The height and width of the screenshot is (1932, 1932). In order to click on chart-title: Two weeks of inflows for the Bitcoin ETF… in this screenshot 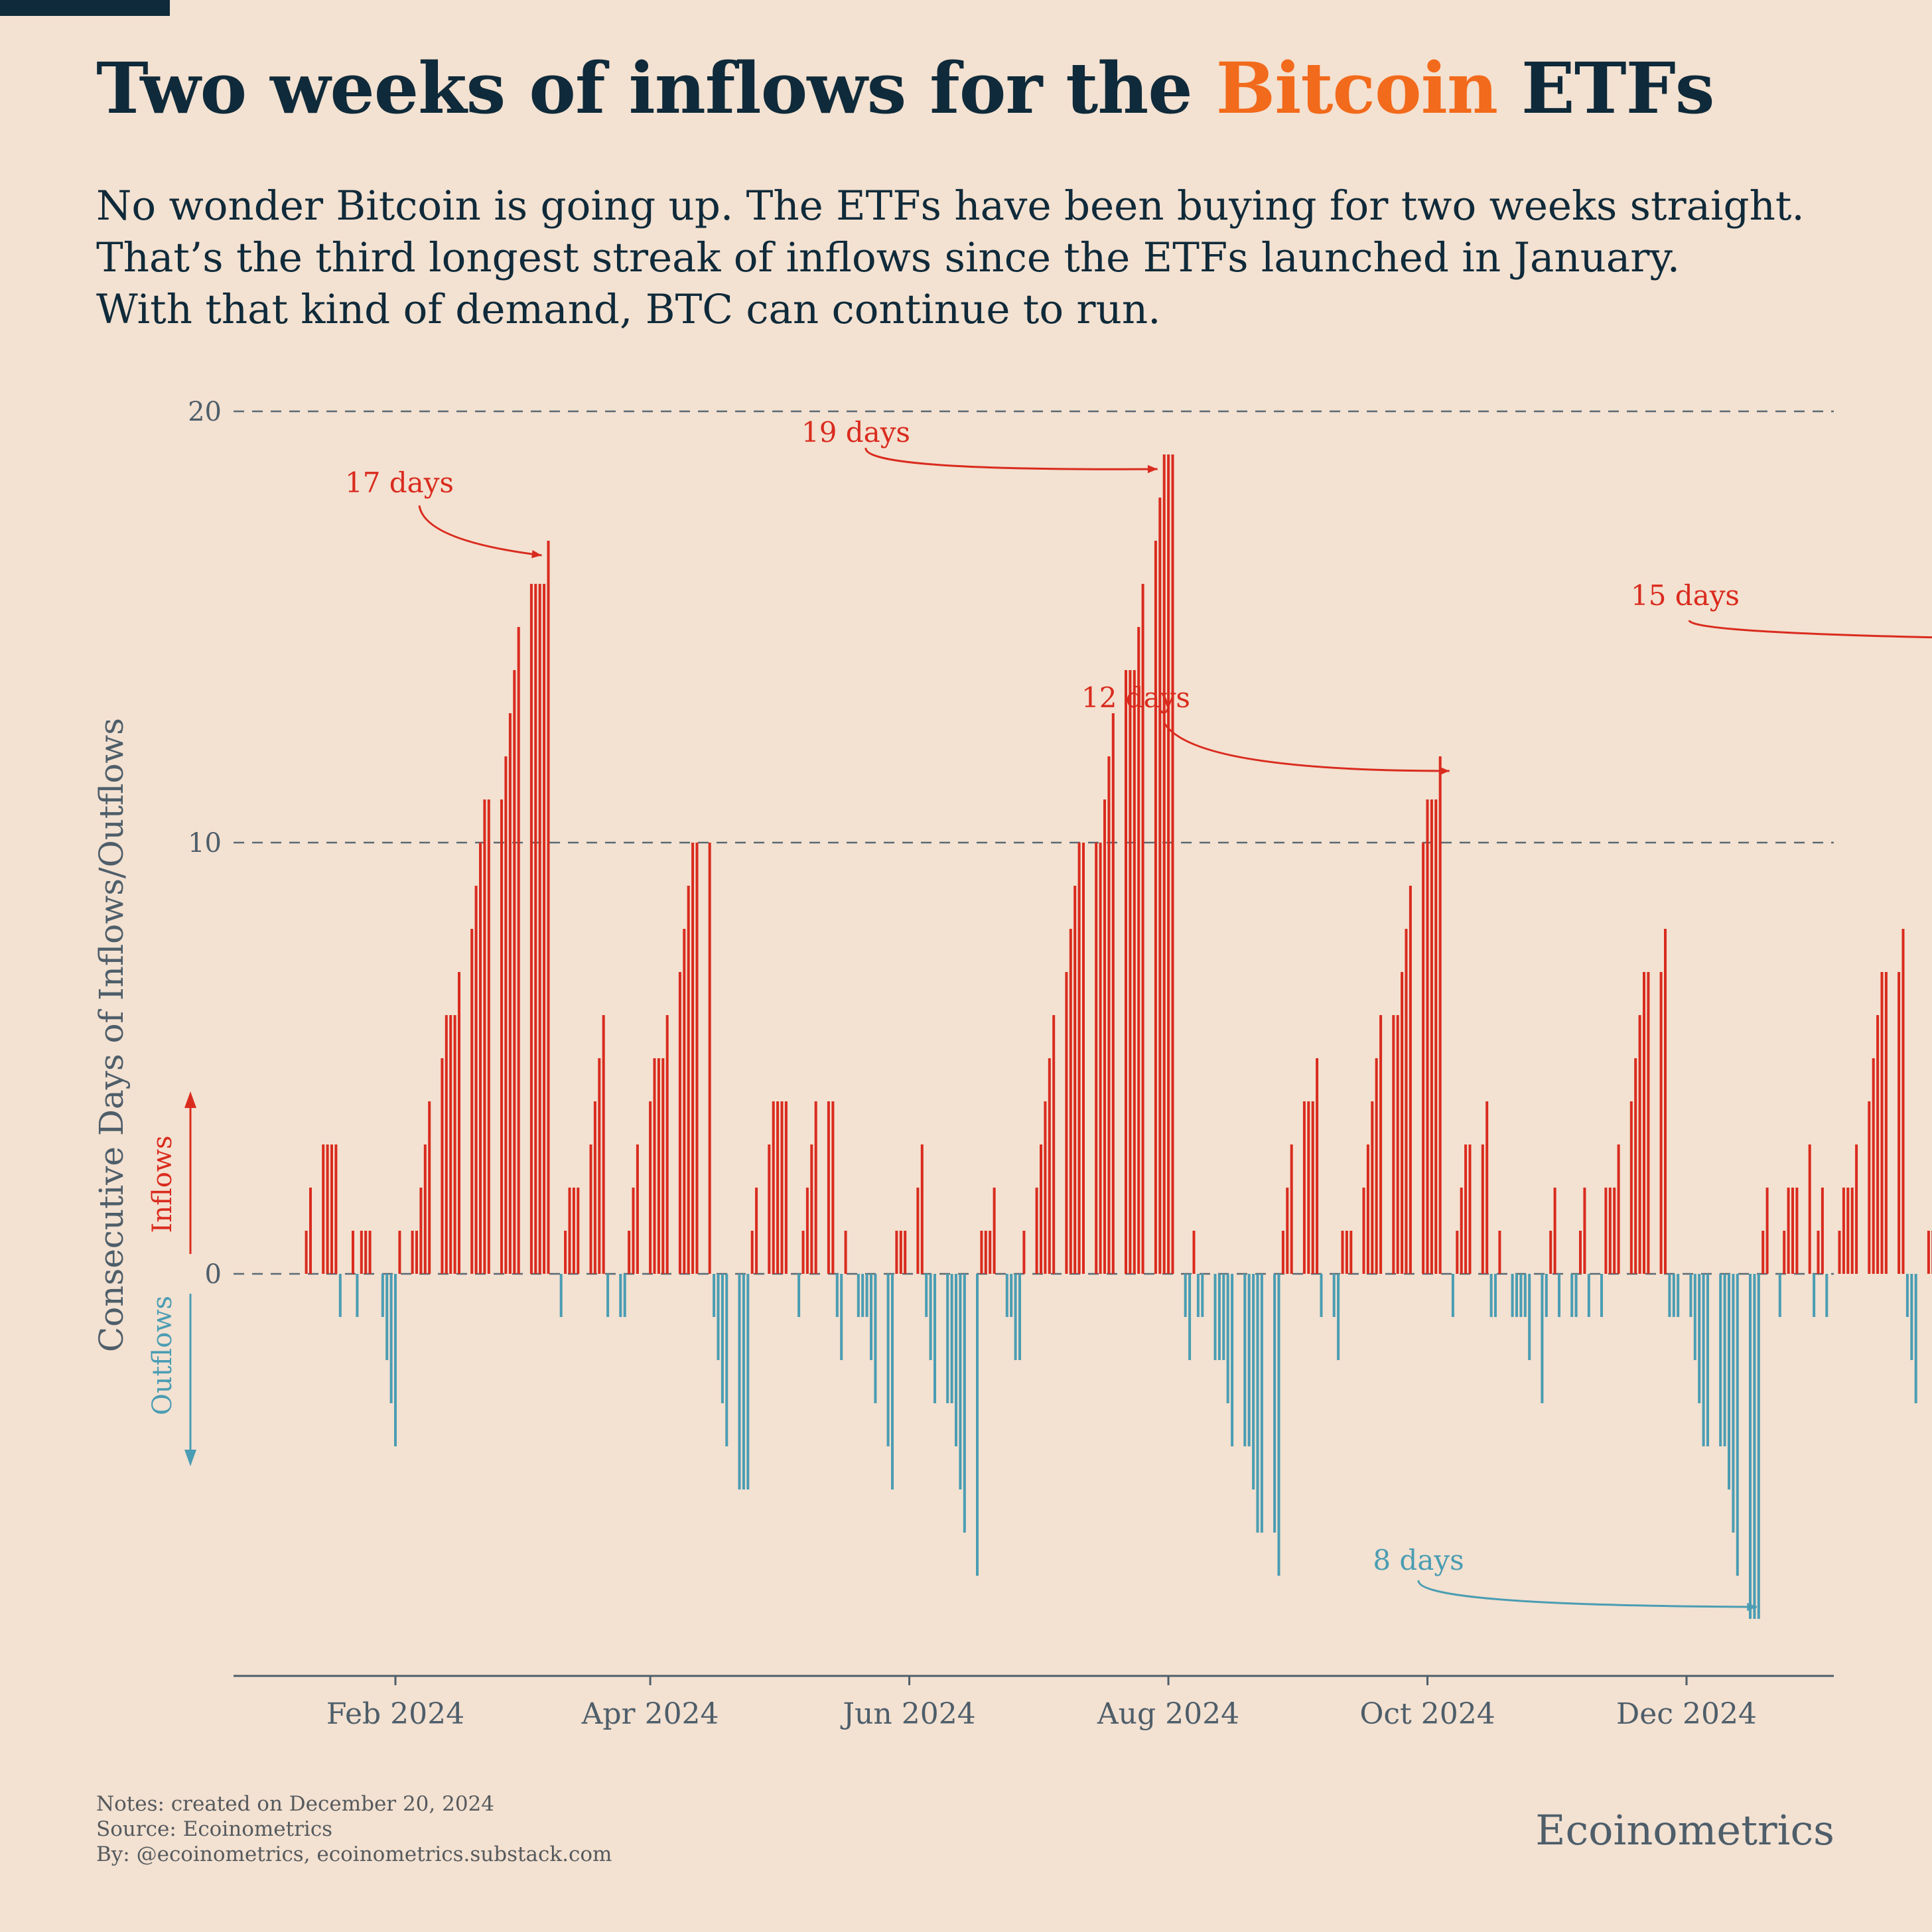, I will do `click(905, 87)`.